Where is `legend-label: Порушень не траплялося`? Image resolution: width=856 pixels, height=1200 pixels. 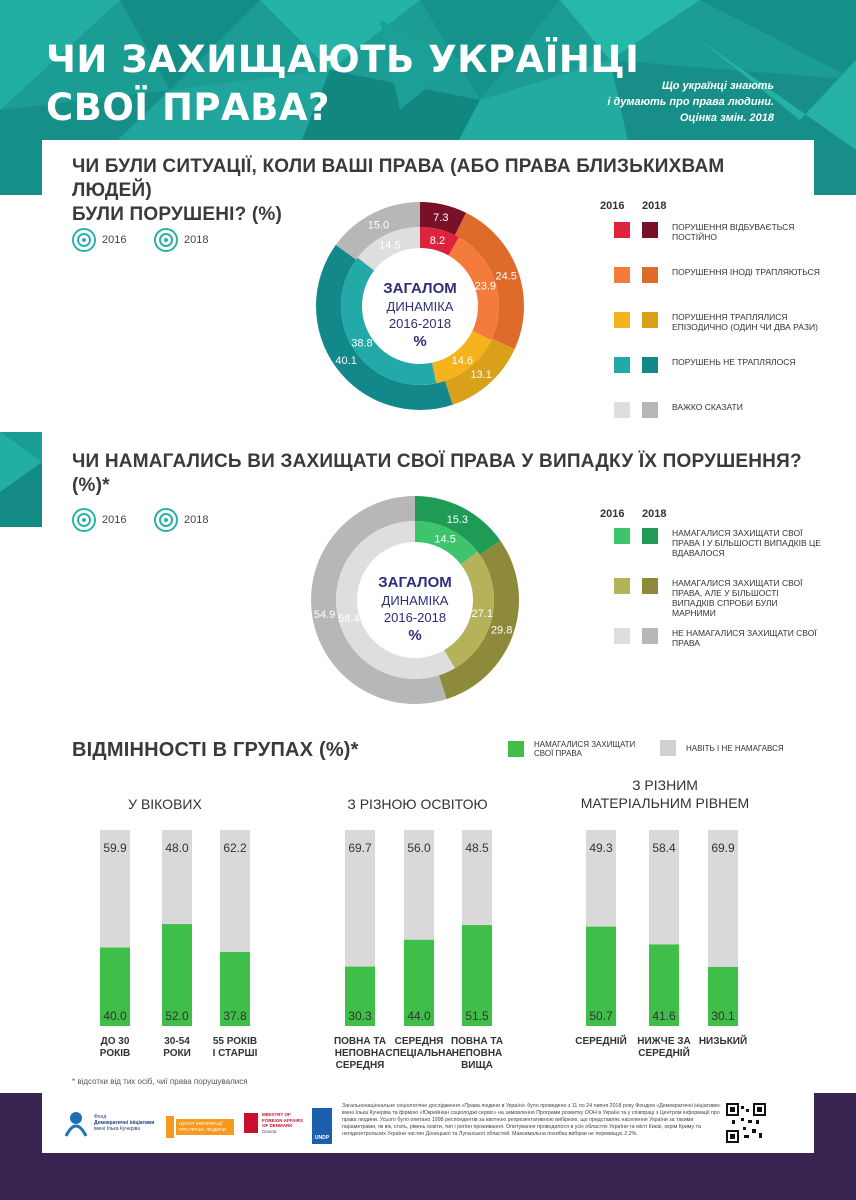
legend-label: Порушень не траплялося is located at coordinates (734, 362).